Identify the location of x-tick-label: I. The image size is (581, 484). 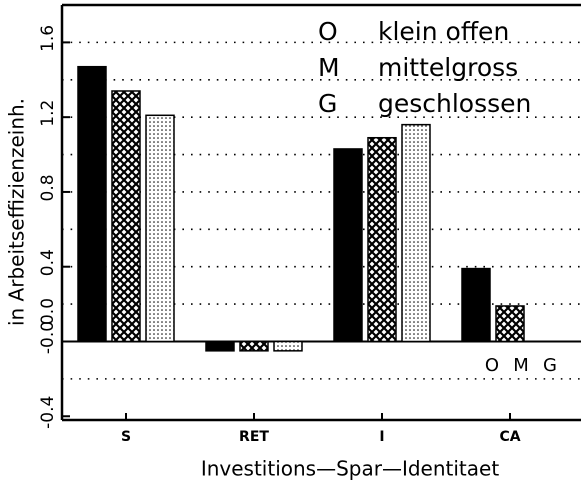
(381, 437).